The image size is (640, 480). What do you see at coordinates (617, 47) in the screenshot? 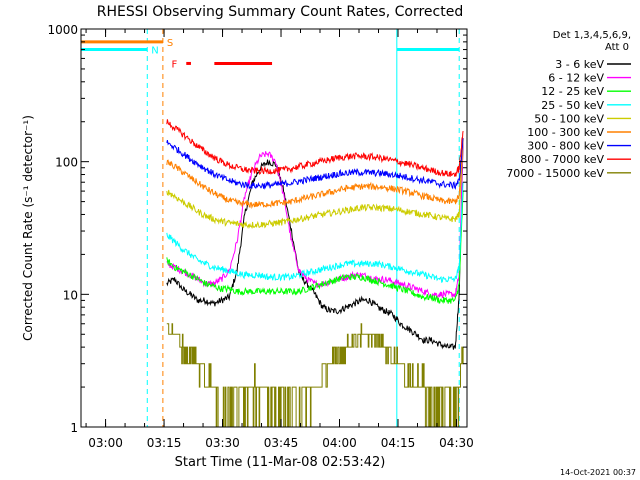
I see `legend-header-attenuator: Att 0` at bounding box center [617, 47].